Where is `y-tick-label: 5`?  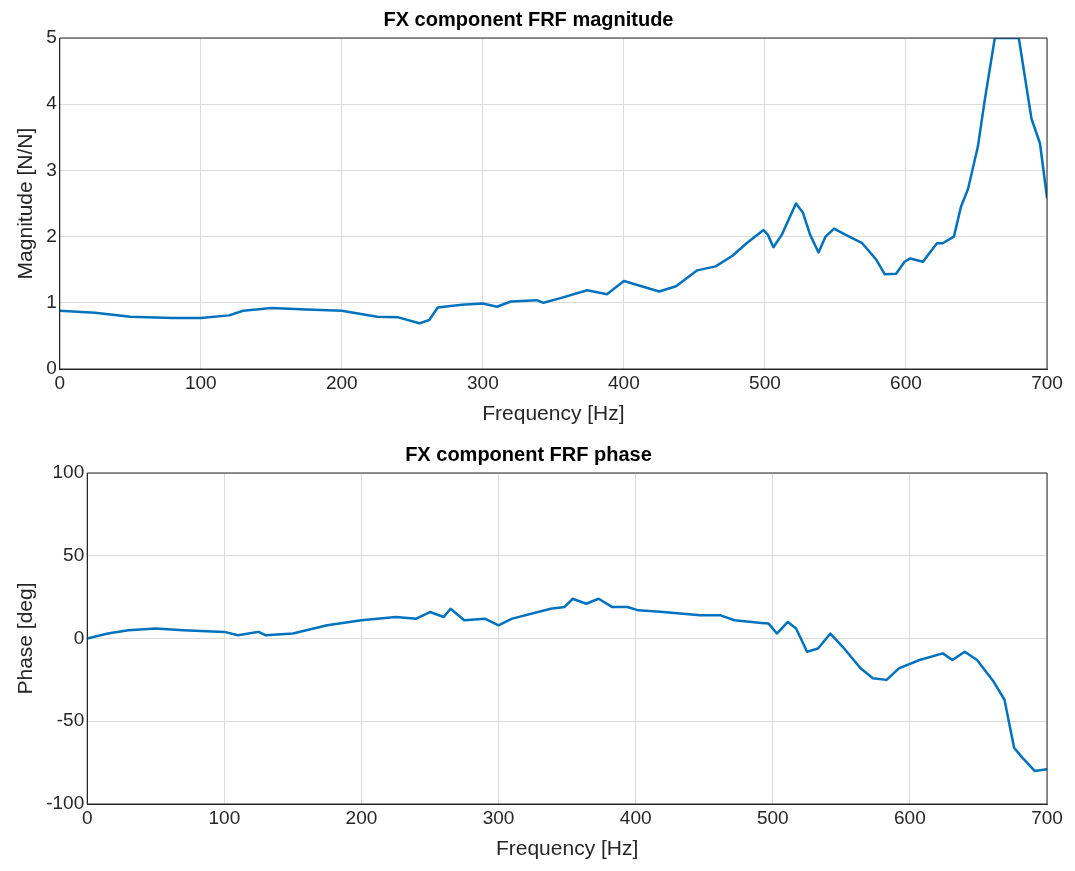
y-tick-label: 5 is located at coordinates (51, 37).